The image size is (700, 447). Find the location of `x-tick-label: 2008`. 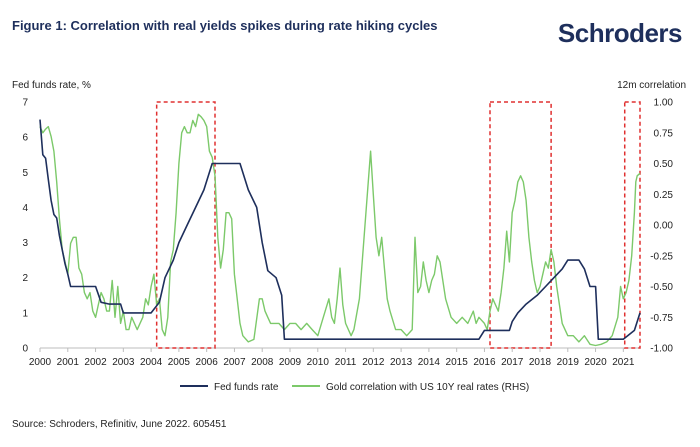

x-tick-label: 2008 is located at coordinates (262, 362).